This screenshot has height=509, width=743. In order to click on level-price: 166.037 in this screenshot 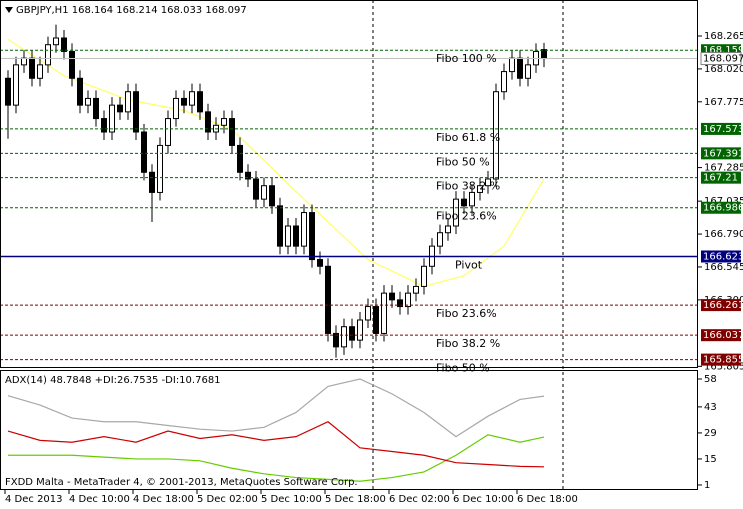, I will do `click(723, 335)`.